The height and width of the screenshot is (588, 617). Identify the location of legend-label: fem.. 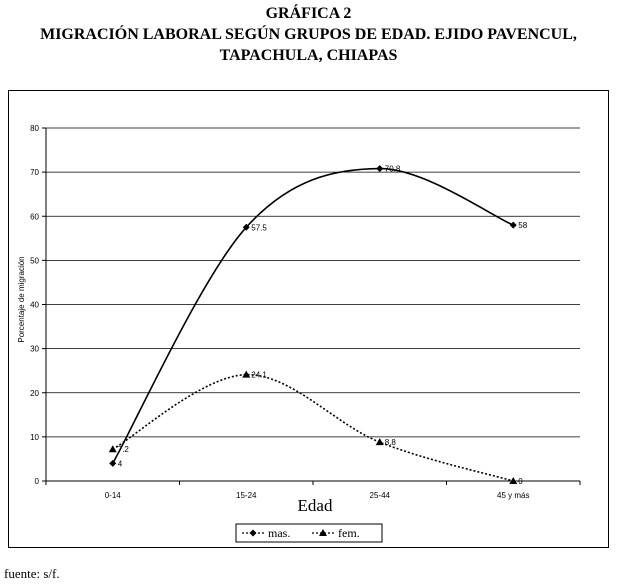
(349, 533).